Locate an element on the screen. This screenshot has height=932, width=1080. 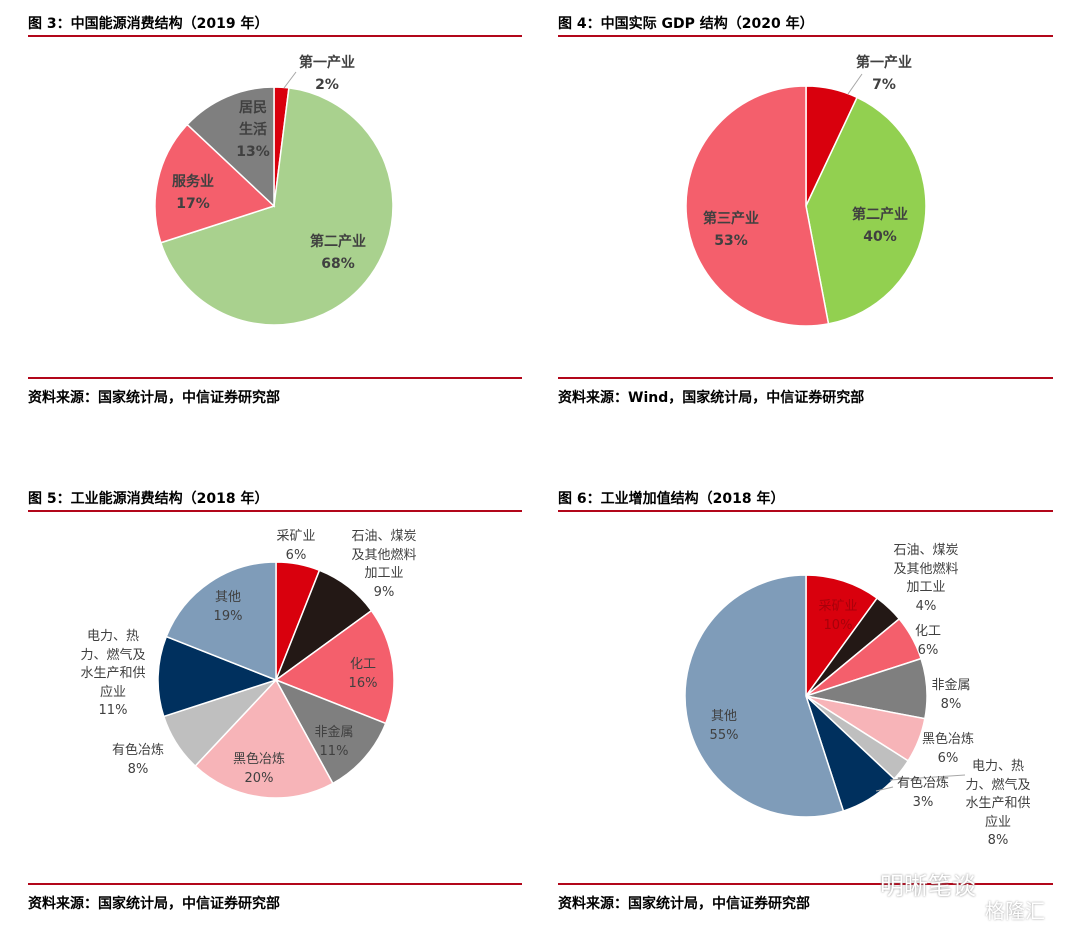
slice-label: 服务业 17% is located at coordinates (193, 193).